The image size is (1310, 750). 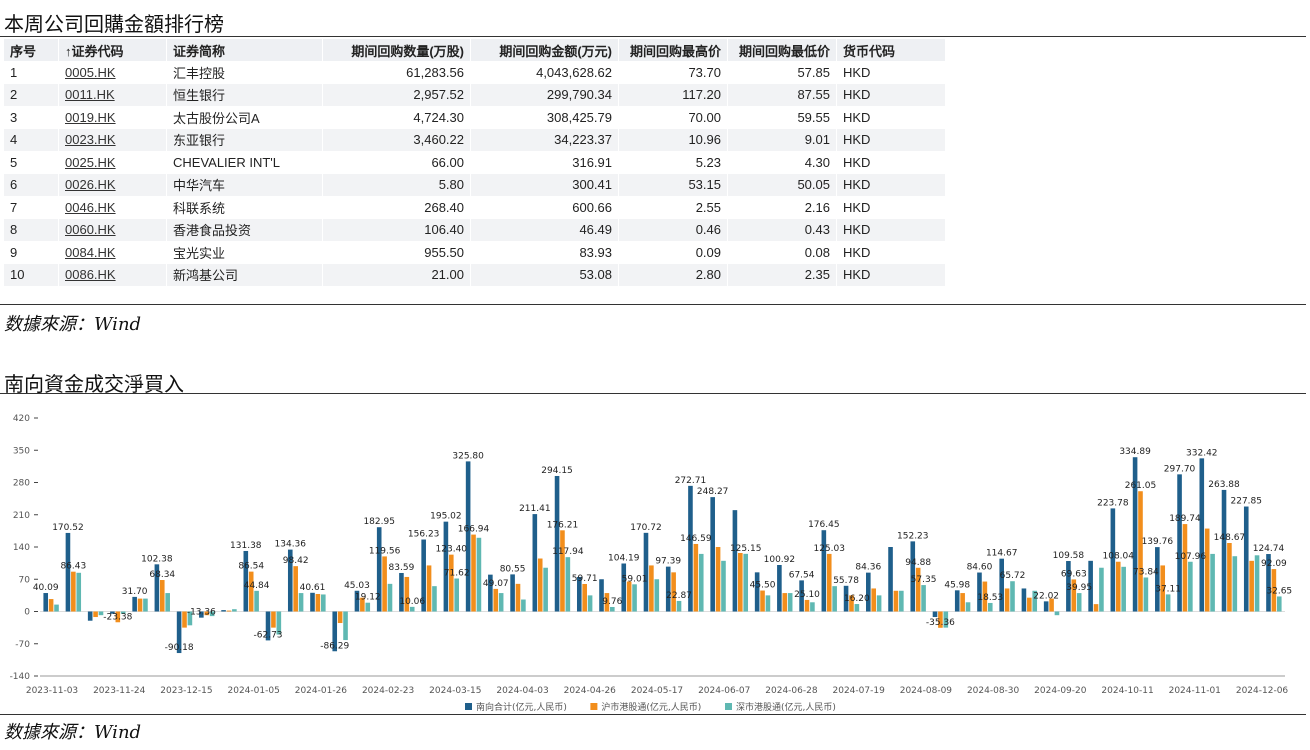 What do you see at coordinates (112, 94) in the screenshot?
I see `cell-code: 0011.HK` at bounding box center [112, 94].